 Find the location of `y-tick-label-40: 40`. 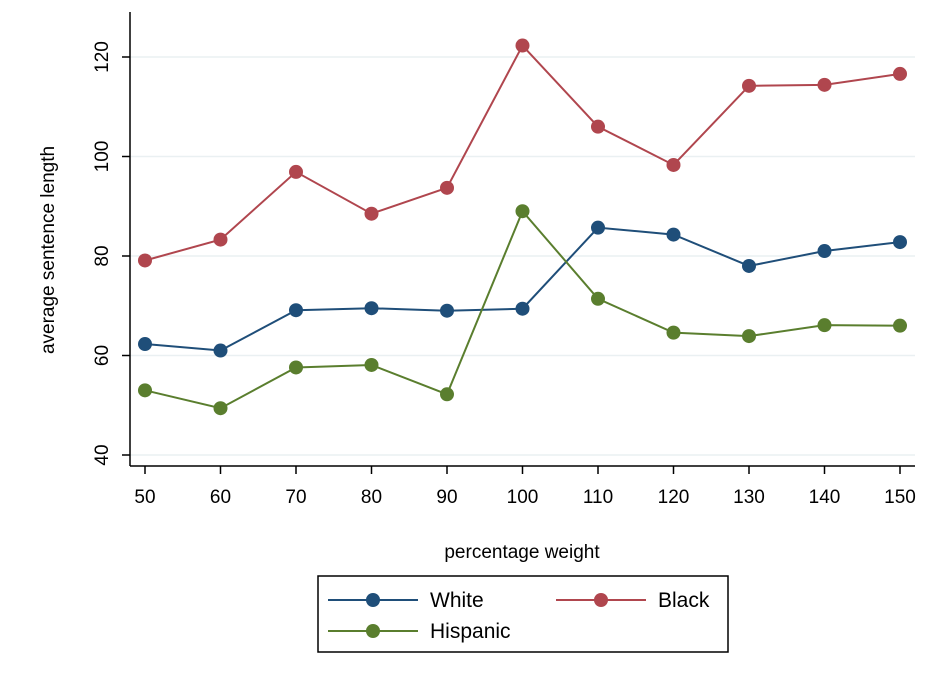

y-tick-label-40: 40 is located at coordinates (102, 454).